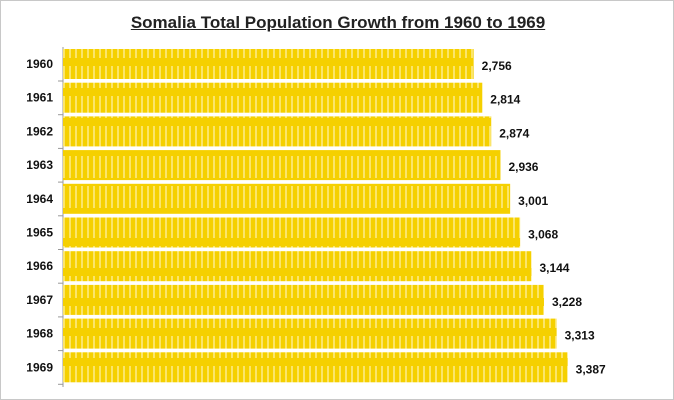 This screenshot has height=400, width=674. I want to click on y-tick-label: 1962, so click(39, 131).